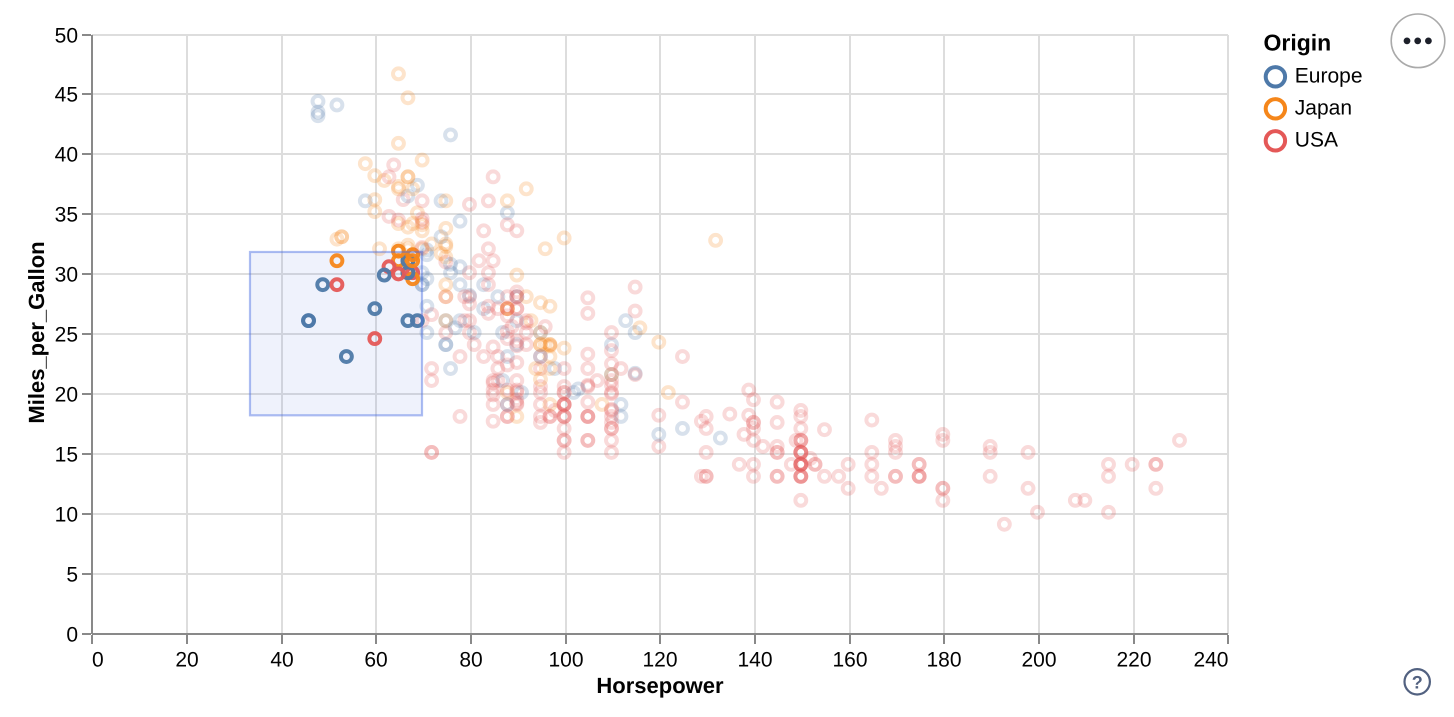 The width and height of the screenshot is (1454, 717). Describe the element at coordinates (66, 454) in the screenshot. I see `svg-text: 15` at that location.